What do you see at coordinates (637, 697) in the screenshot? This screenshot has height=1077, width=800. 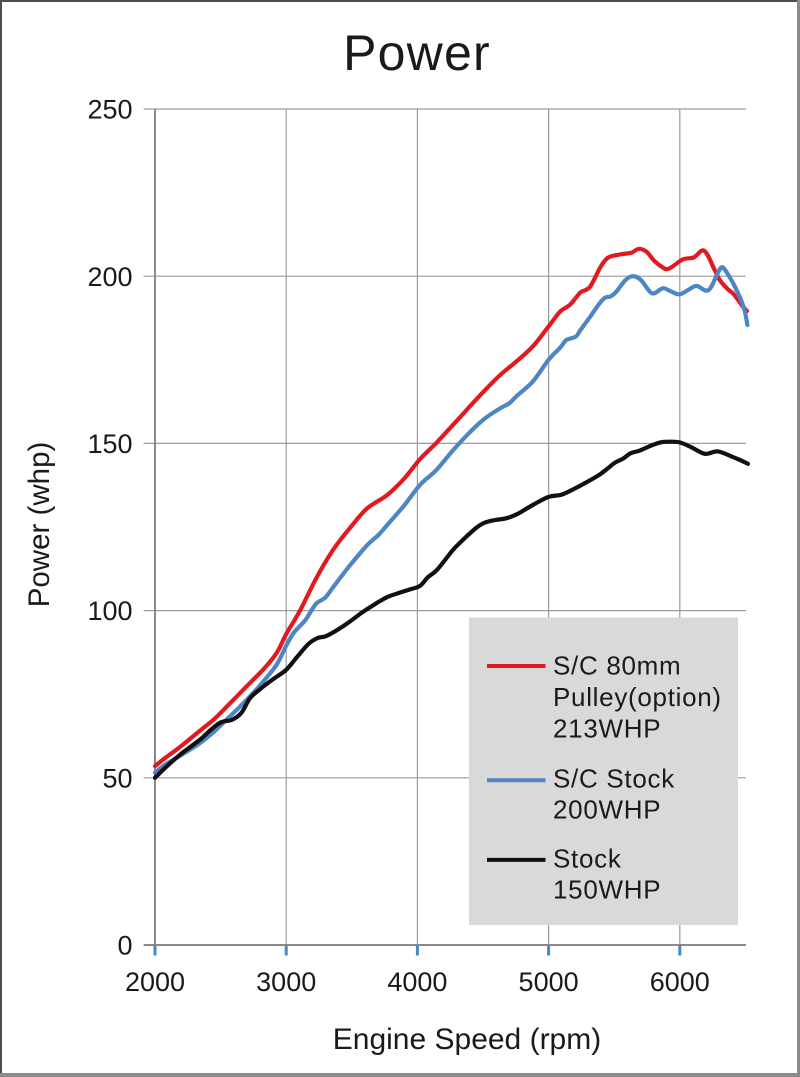 I see `svg-text: Pulley(option)` at bounding box center [637, 697].